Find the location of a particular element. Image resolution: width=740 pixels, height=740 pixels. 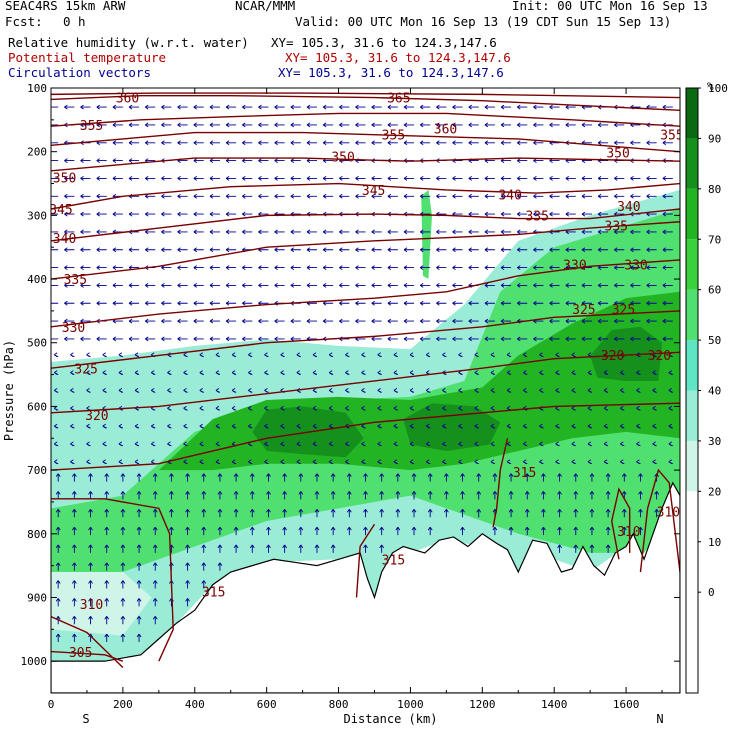

theta-label-310: 310 is located at coordinates (668, 513).